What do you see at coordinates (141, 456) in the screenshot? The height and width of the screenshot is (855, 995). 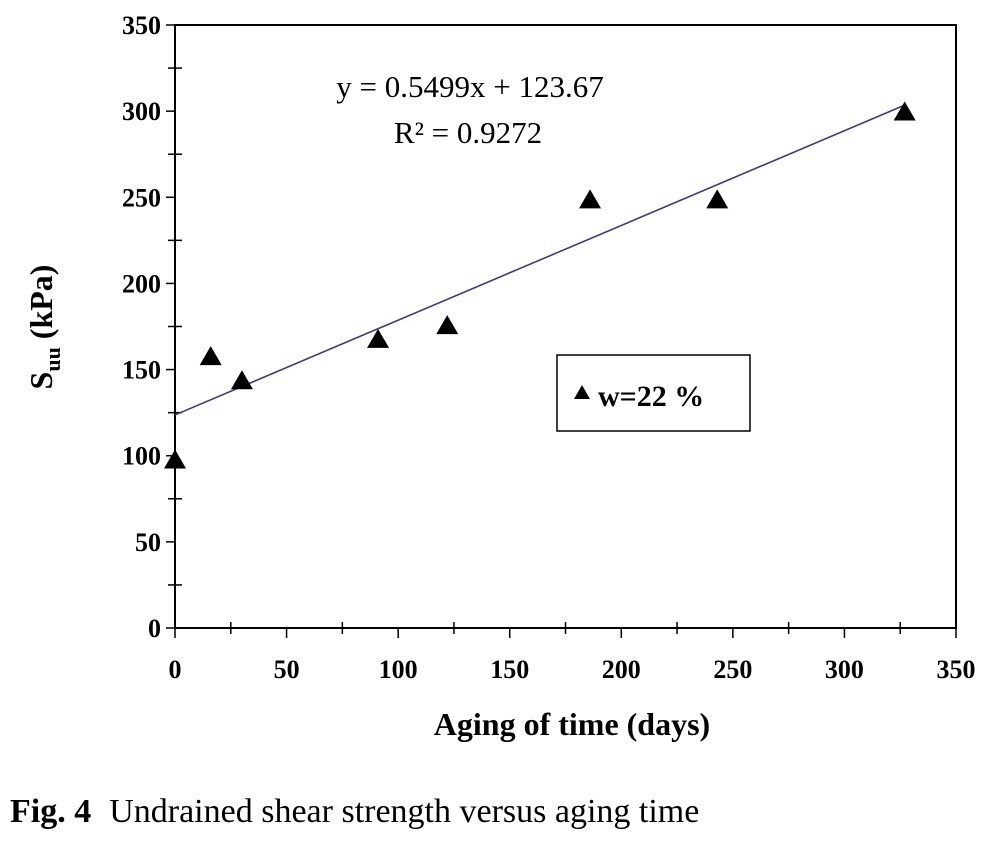 I see `y-tick-label: 100` at bounding box center [141, 456].